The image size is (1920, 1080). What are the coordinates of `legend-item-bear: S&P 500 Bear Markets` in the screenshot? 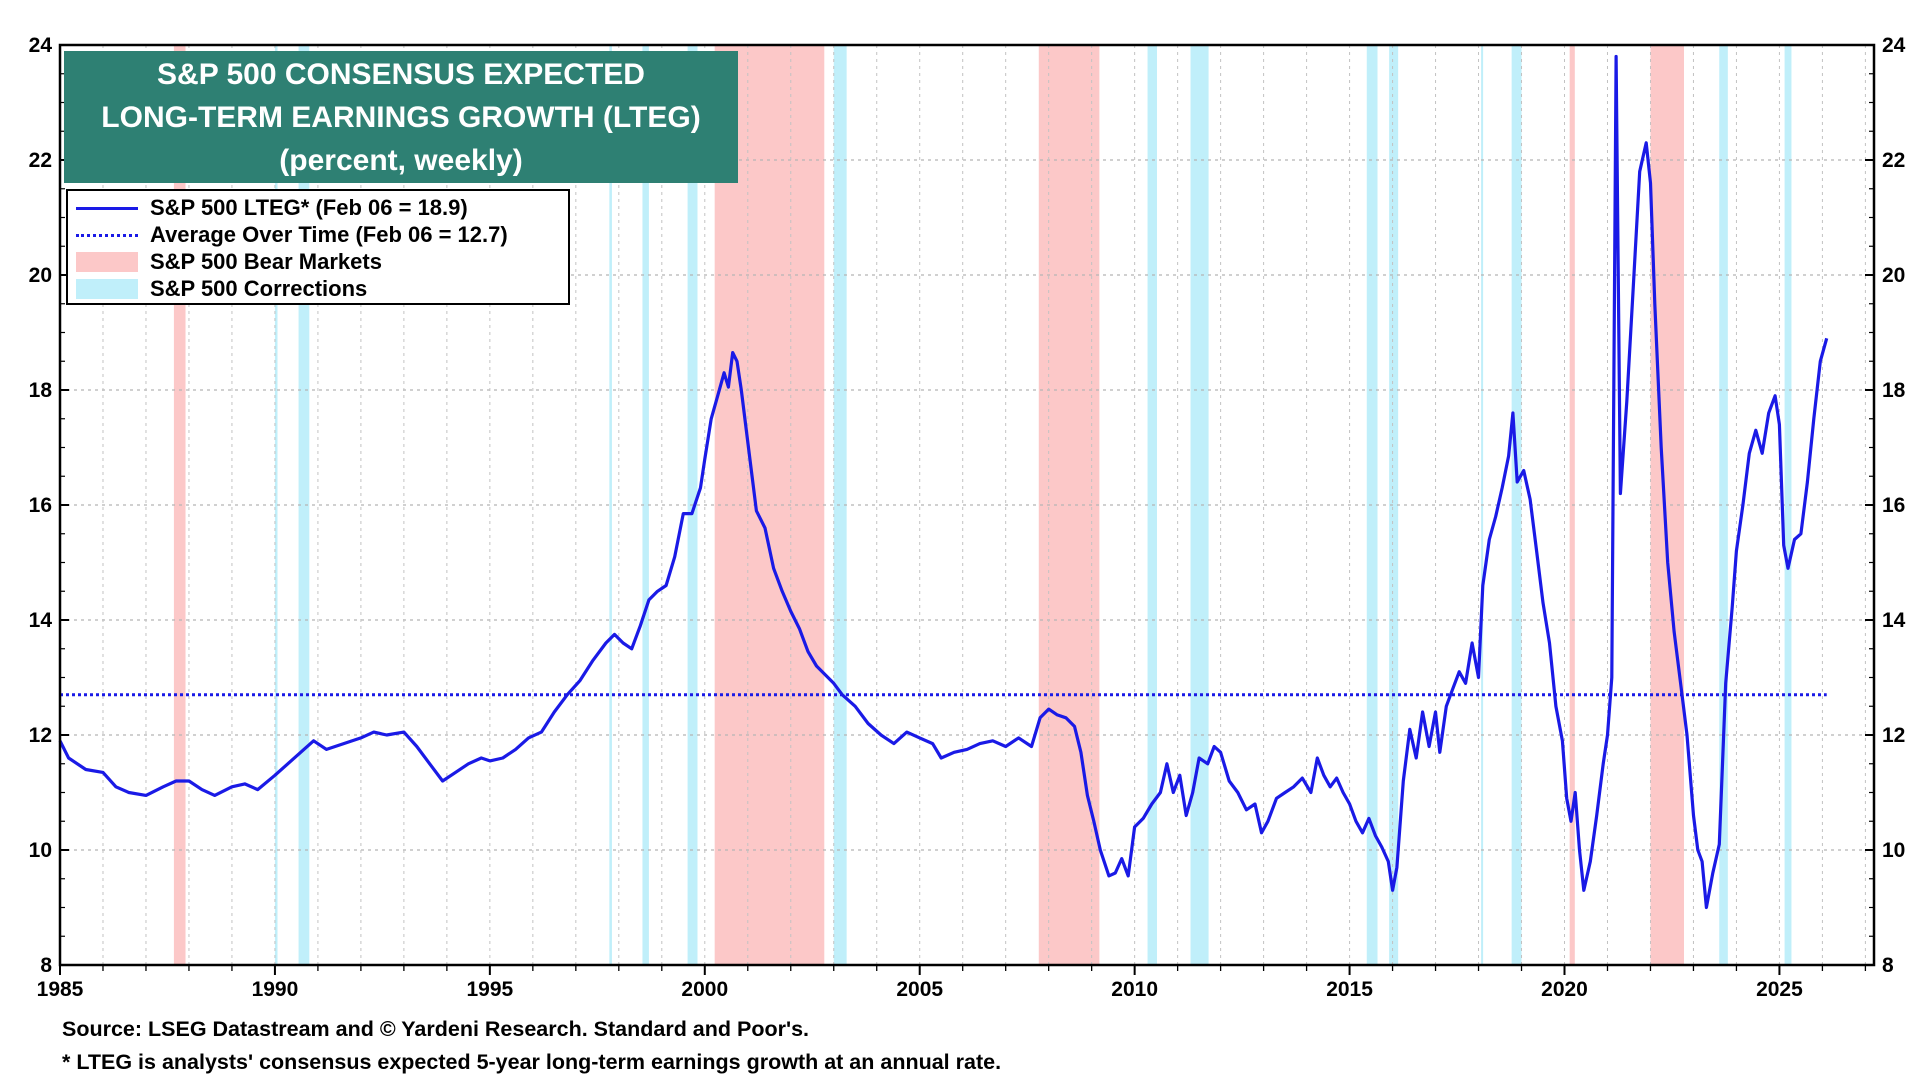 It's located at (318, 261).